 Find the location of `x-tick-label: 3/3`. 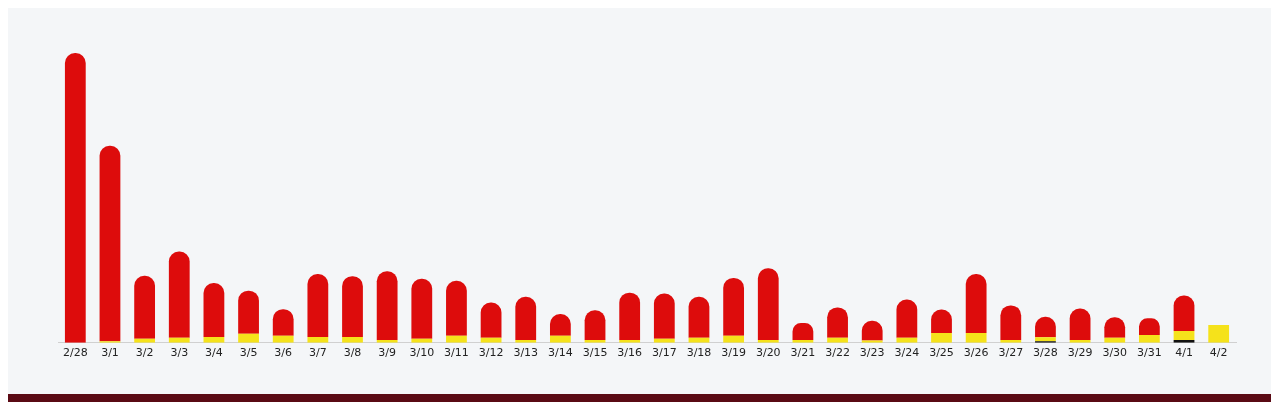

x-tick-label: 3/3 is located at coordinates (179, 353).